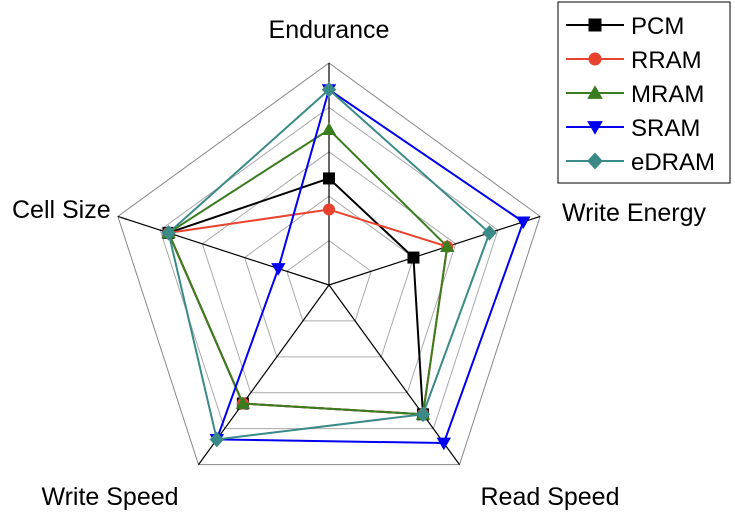  I want to click on legend-label-edram: eDRAM, so click(673, 162).